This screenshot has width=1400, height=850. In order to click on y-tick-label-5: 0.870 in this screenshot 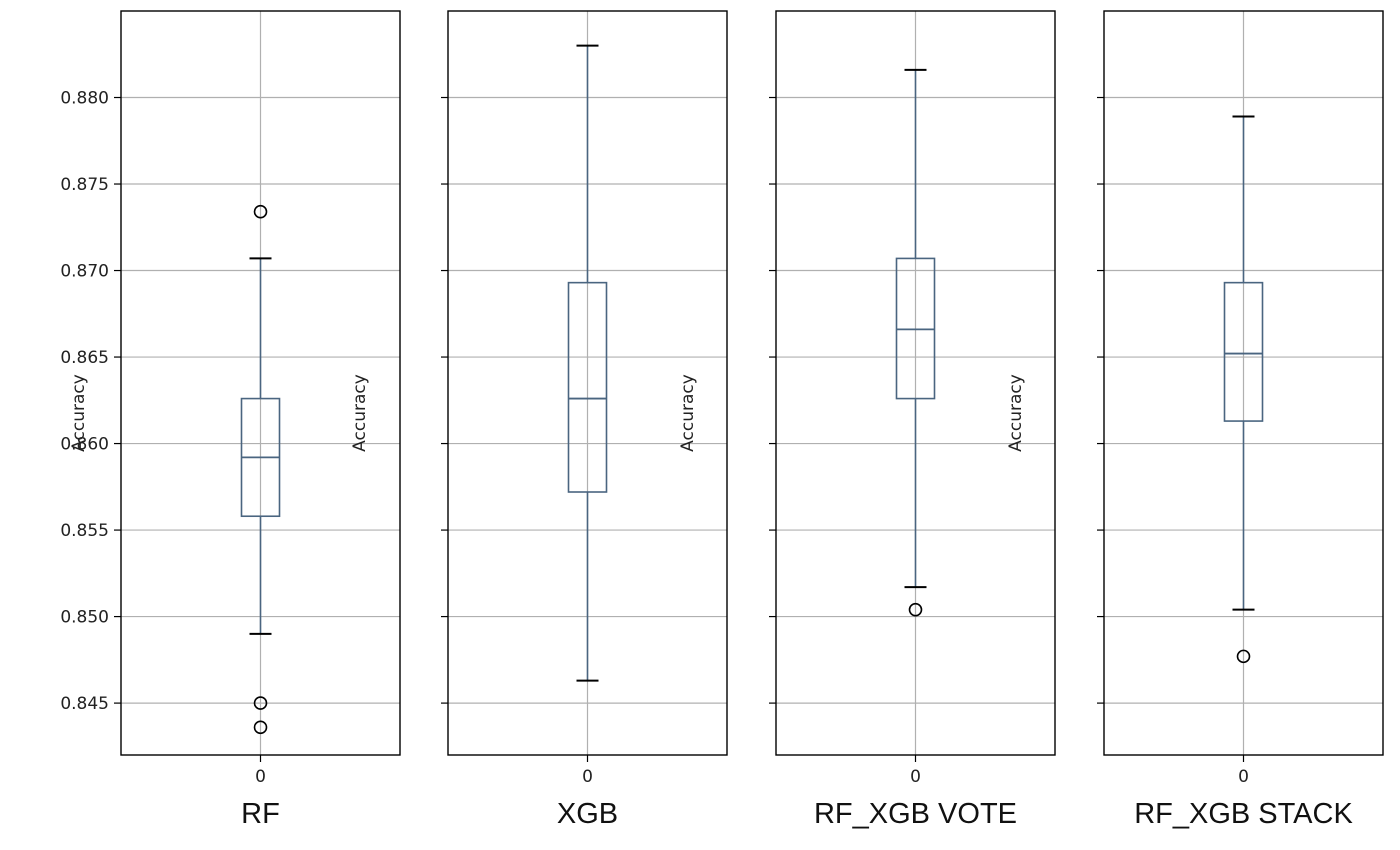, I will do `click(84, 272)`.